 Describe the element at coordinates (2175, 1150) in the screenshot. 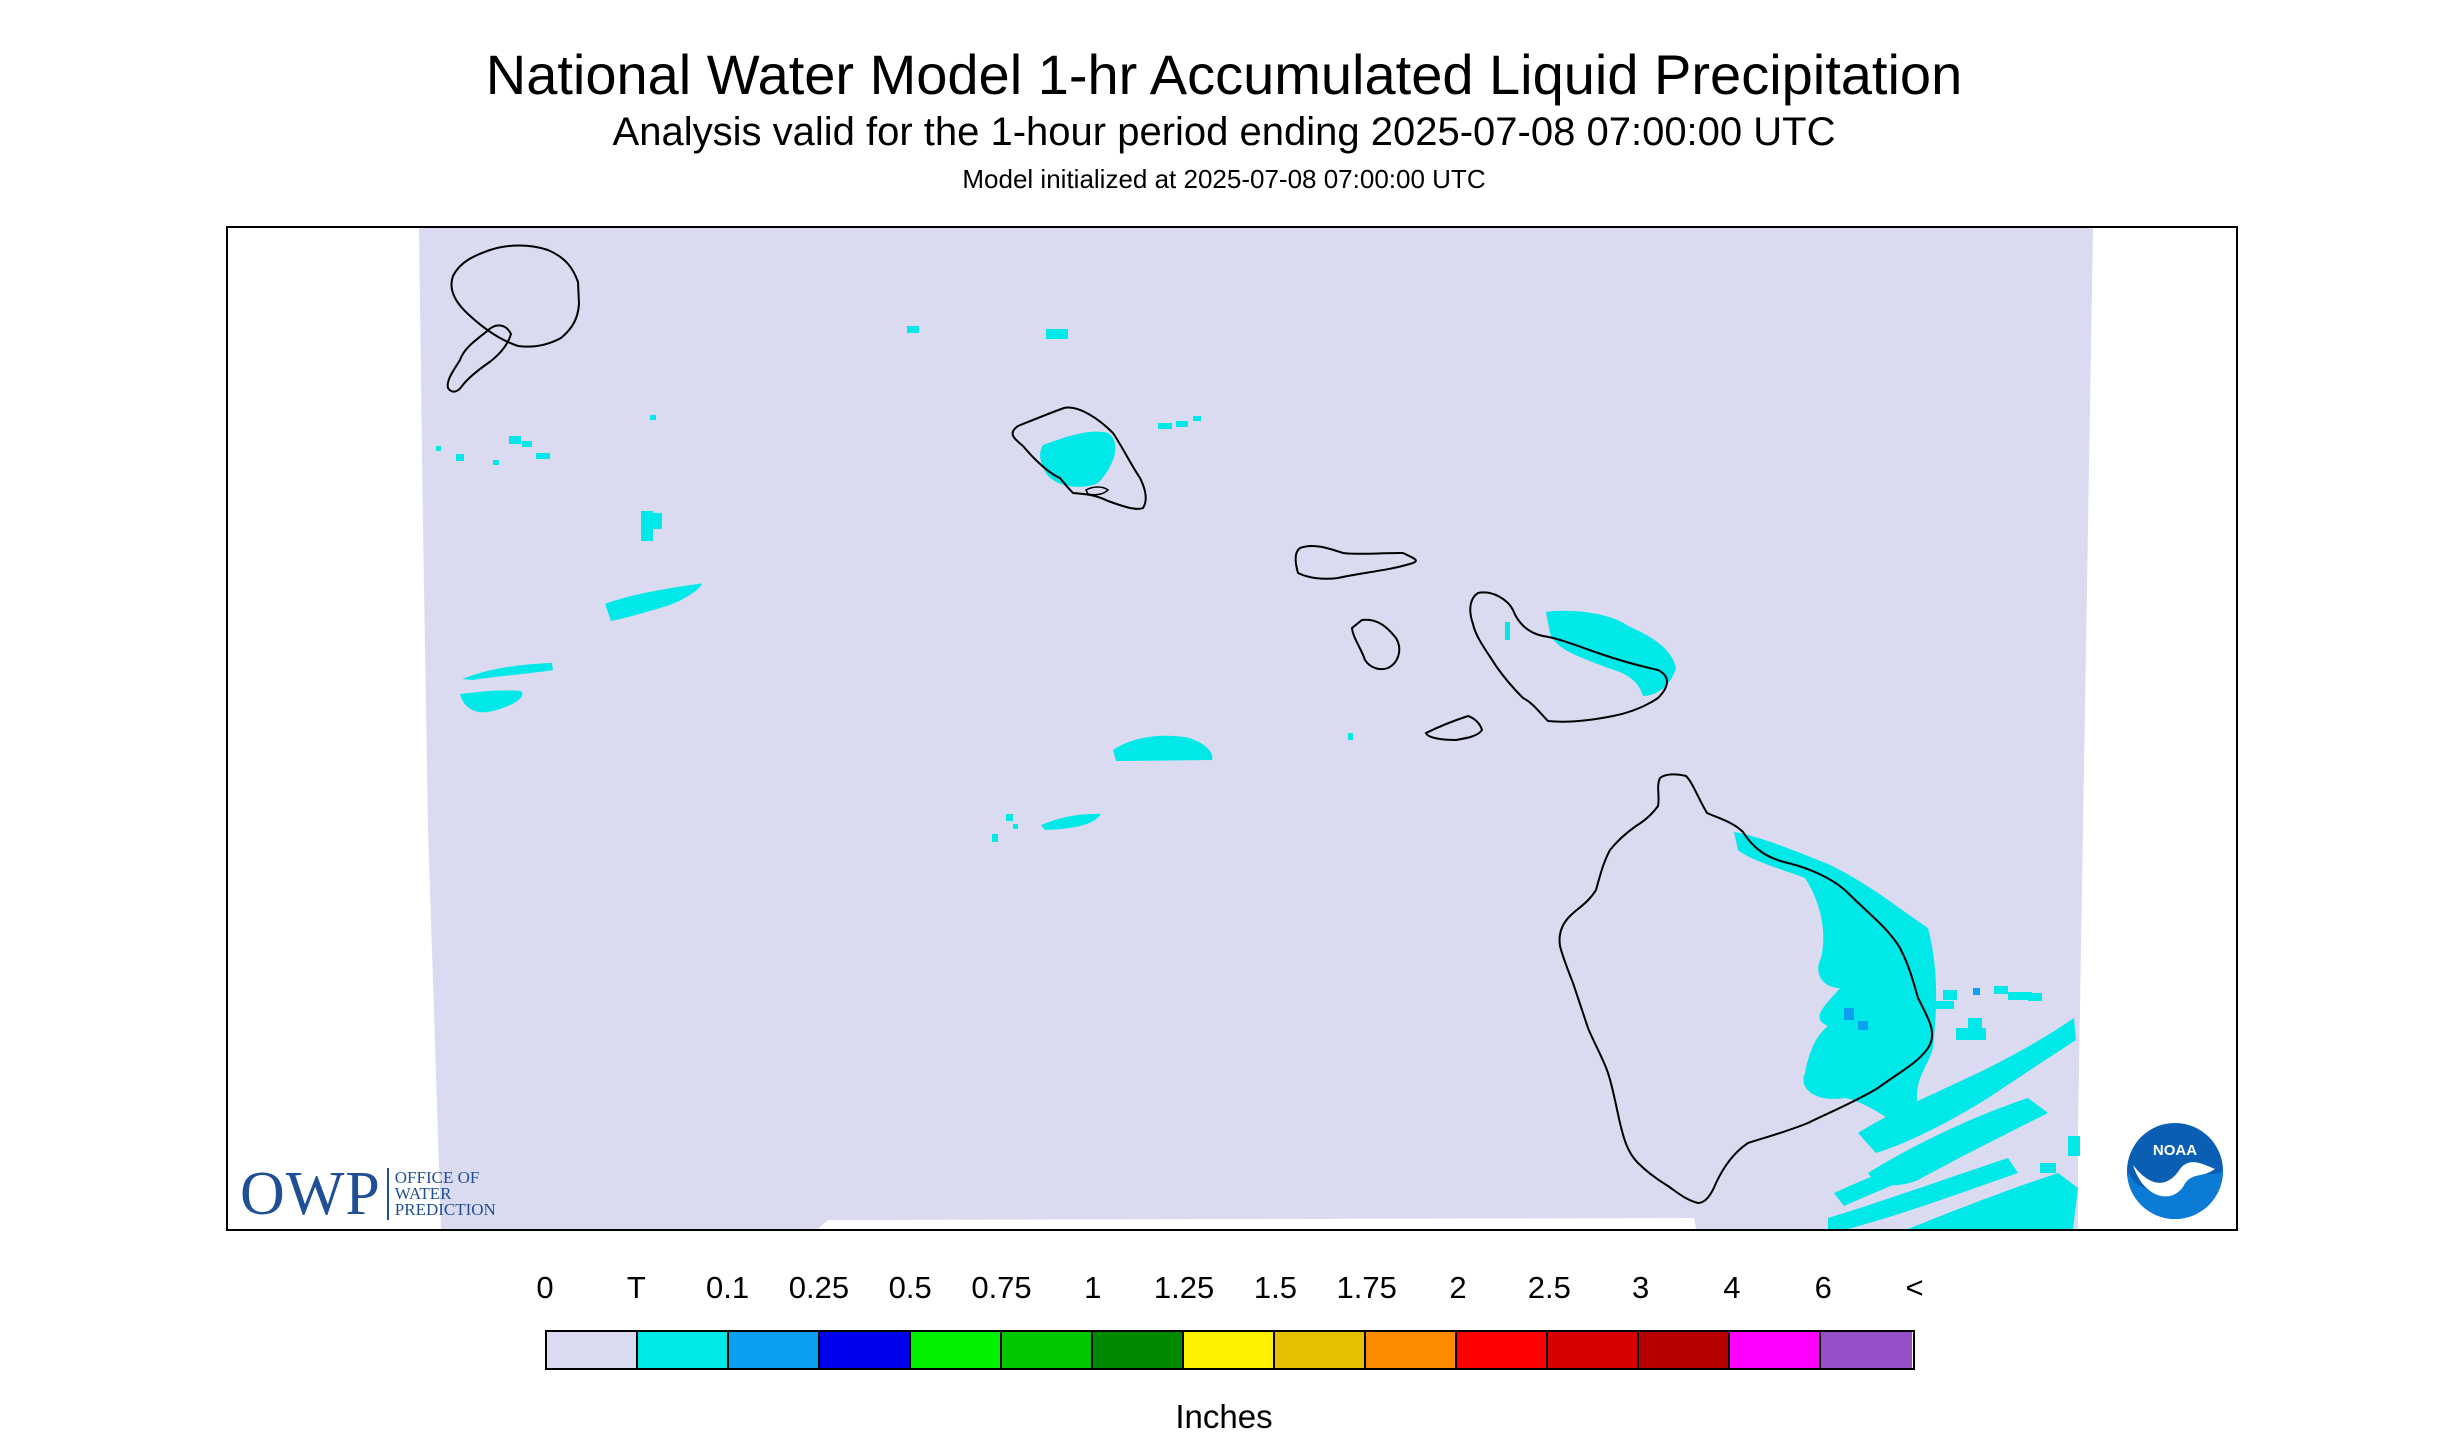

I see `noaa-logo-text: NOAA` at that location.